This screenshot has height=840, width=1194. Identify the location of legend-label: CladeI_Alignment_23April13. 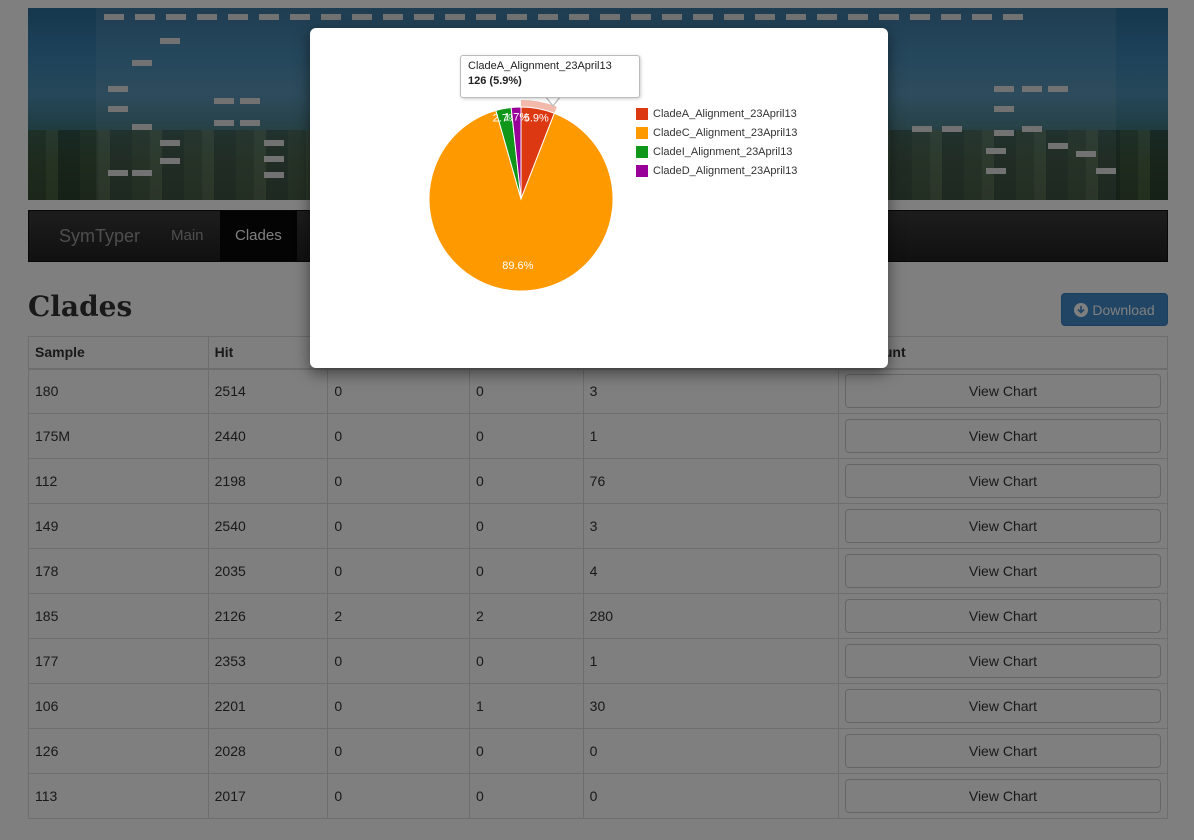
(723, 151).